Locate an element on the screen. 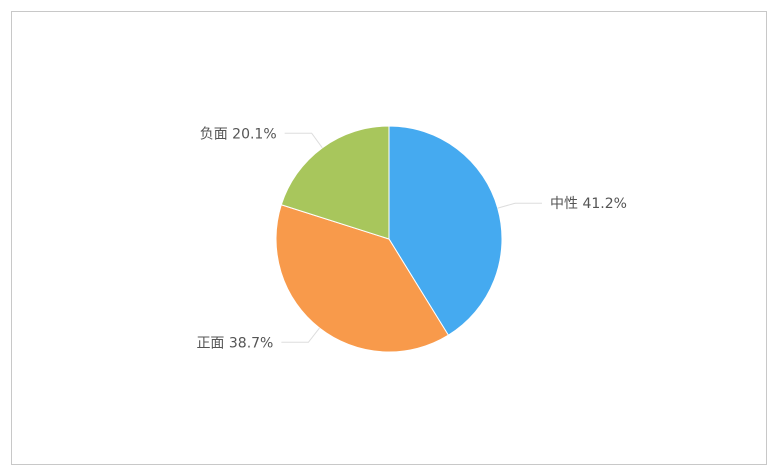 The image size is (778, 476). pie-slice-negative is located at coordinates (335, 182).